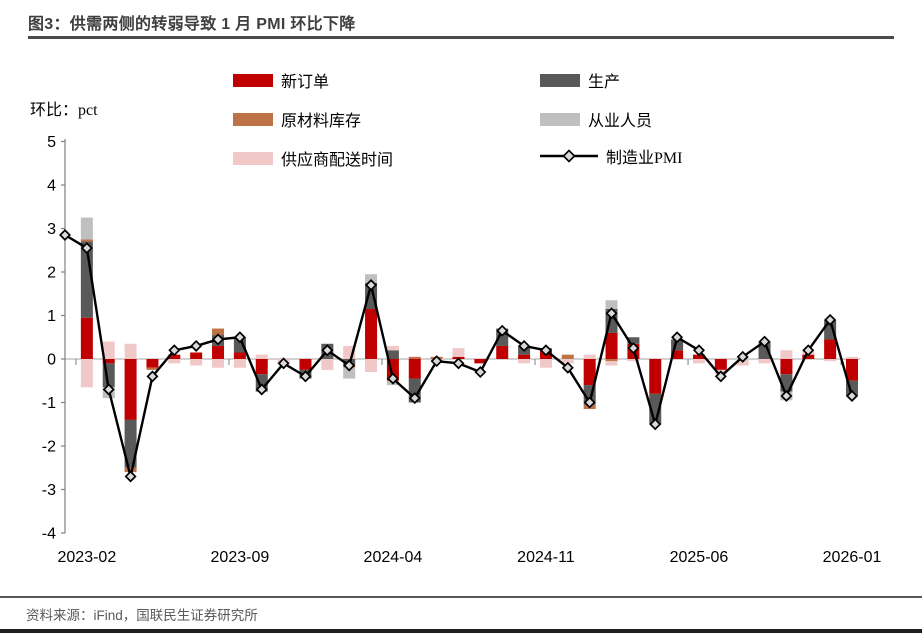 This screenshot has height=634, width=922. Describe the element at coordinates (51, 186) in the screenshot. I see `svg-text: 4` at that location.